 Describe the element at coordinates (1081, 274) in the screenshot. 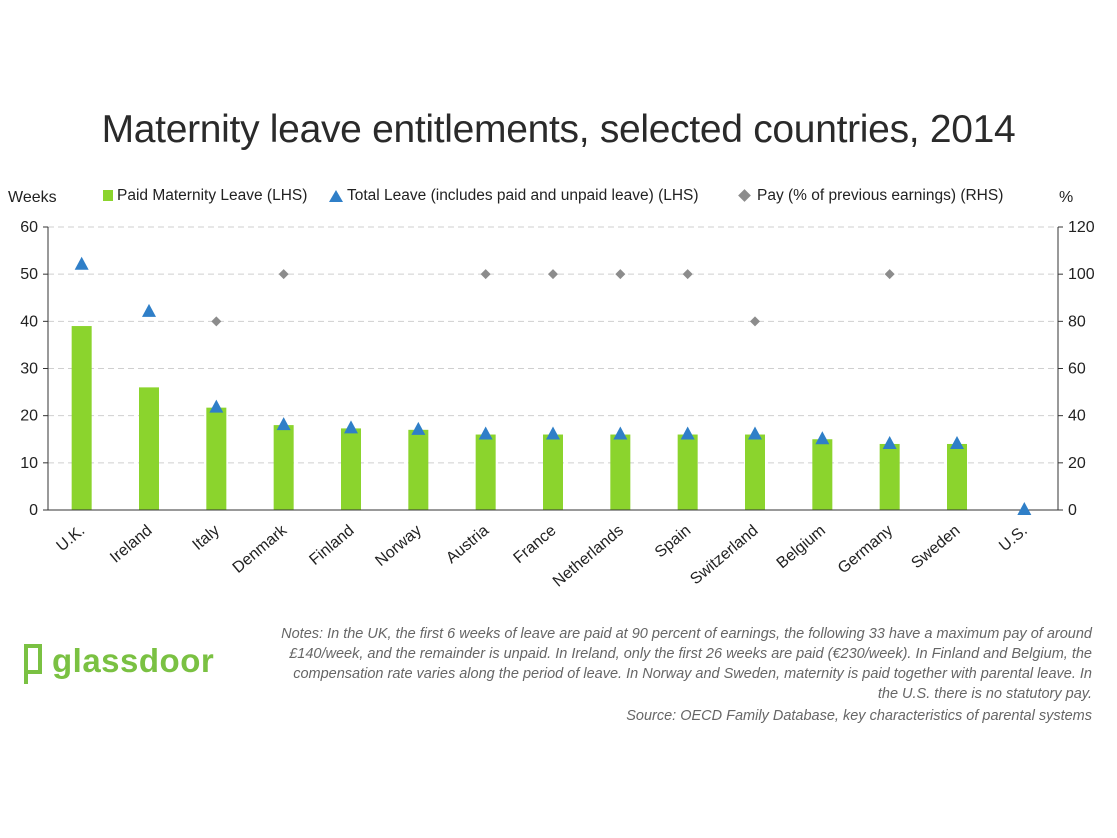

I see `right-tick-label: 100` at that location.